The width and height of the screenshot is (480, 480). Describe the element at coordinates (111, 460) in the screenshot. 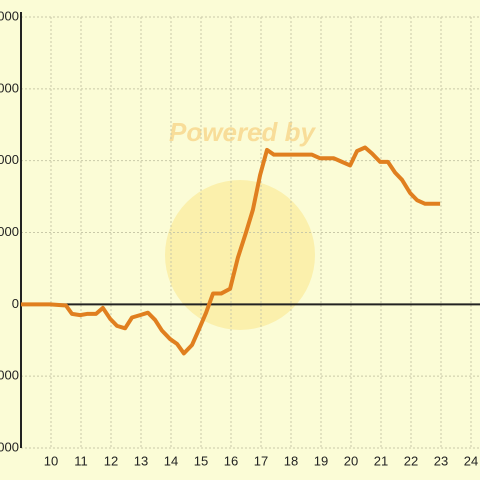

I see `x-tick-label: 12` at that location.